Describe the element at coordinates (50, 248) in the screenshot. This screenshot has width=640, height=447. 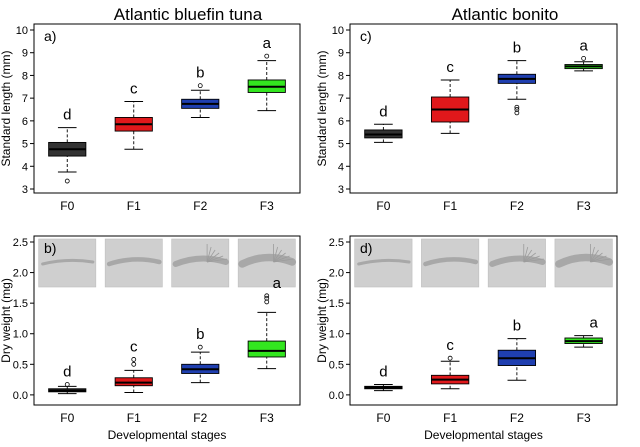
I see `panel-label: b)` at that location.